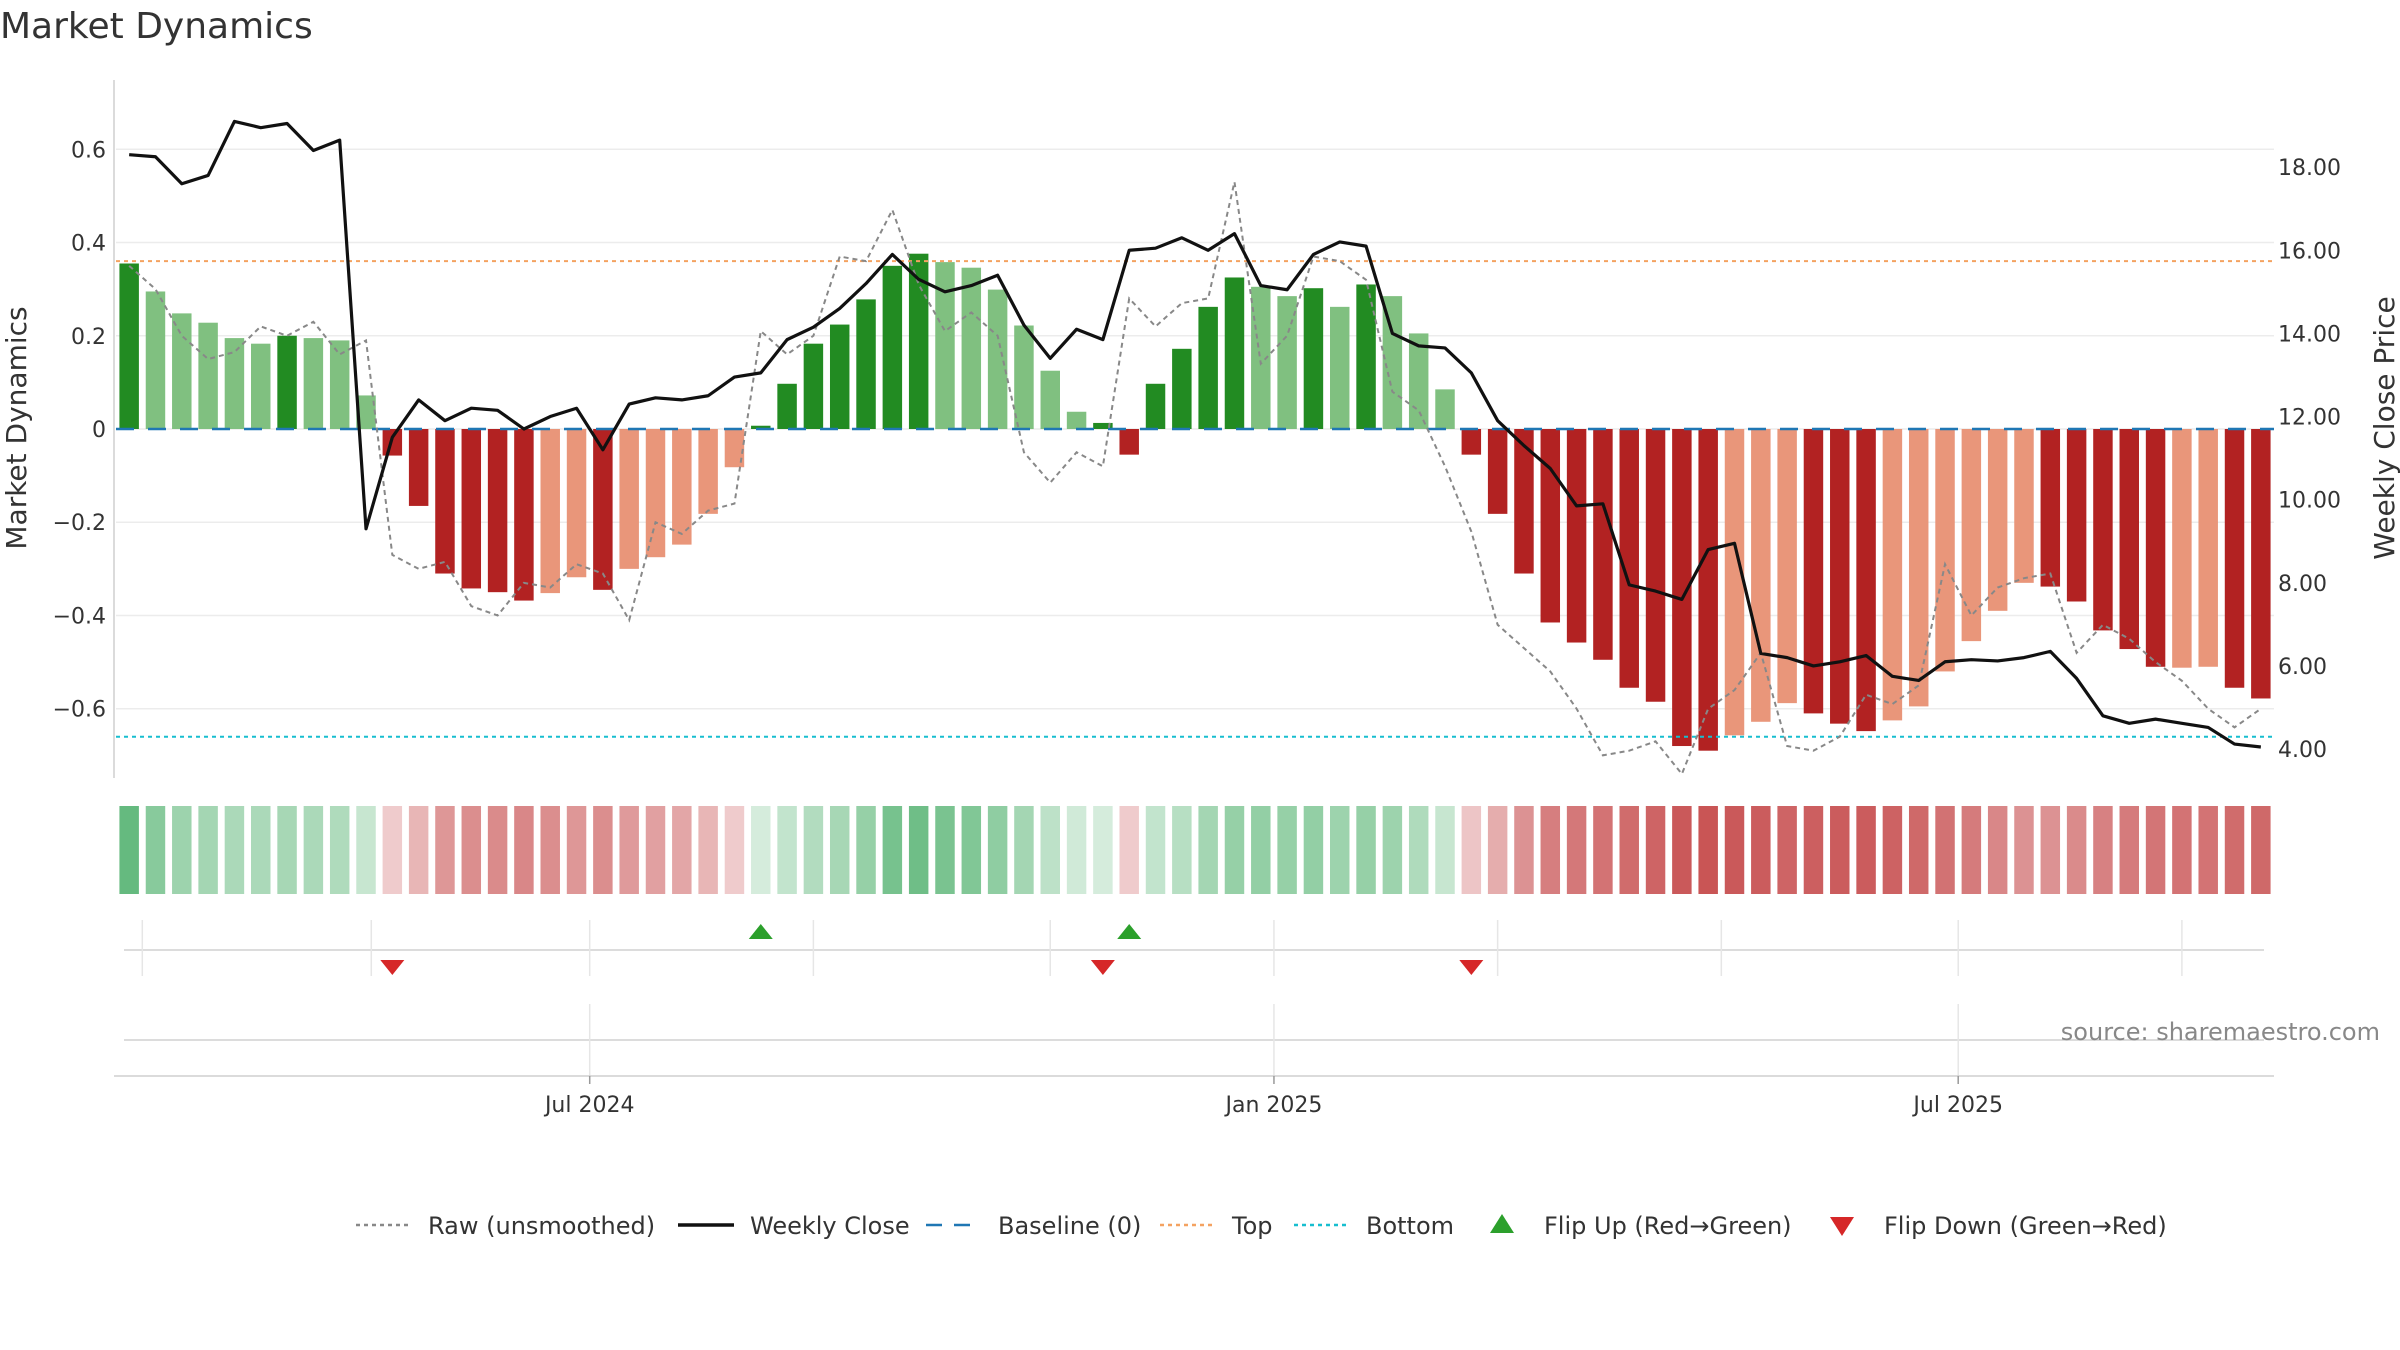  What do you see at coordinates (79, 616) in the screenshot?
I see `left-tick-label: −0.4` at bounding box center [79, 616].